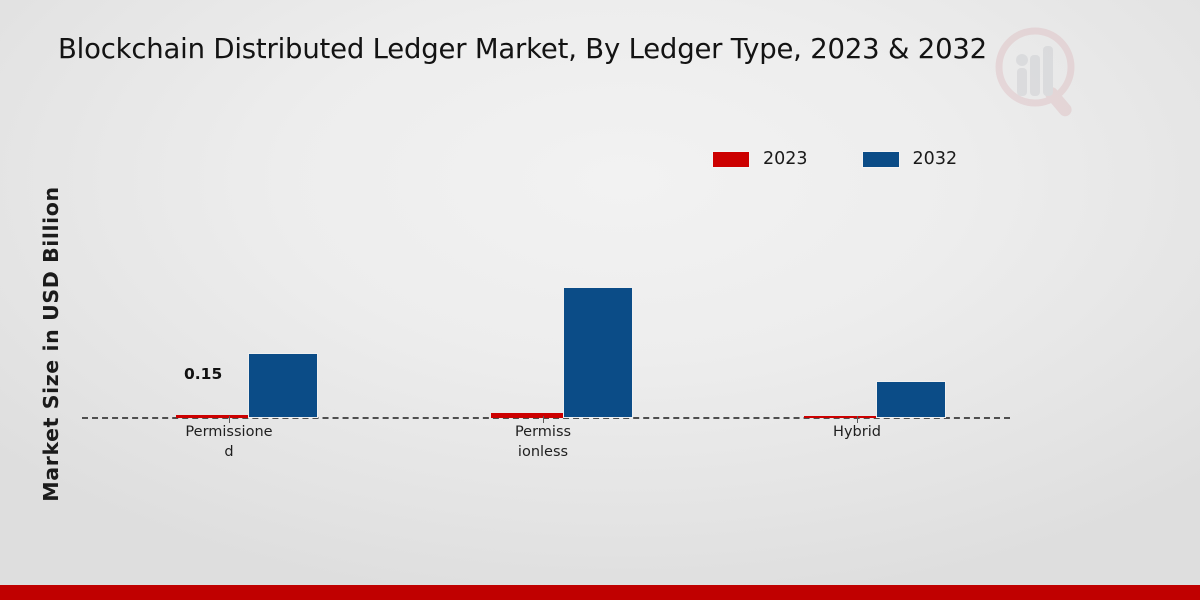  Describe the element at coordinates (935, 159) in the screenshot. I see `legend-label-2032: 2032` at that location.